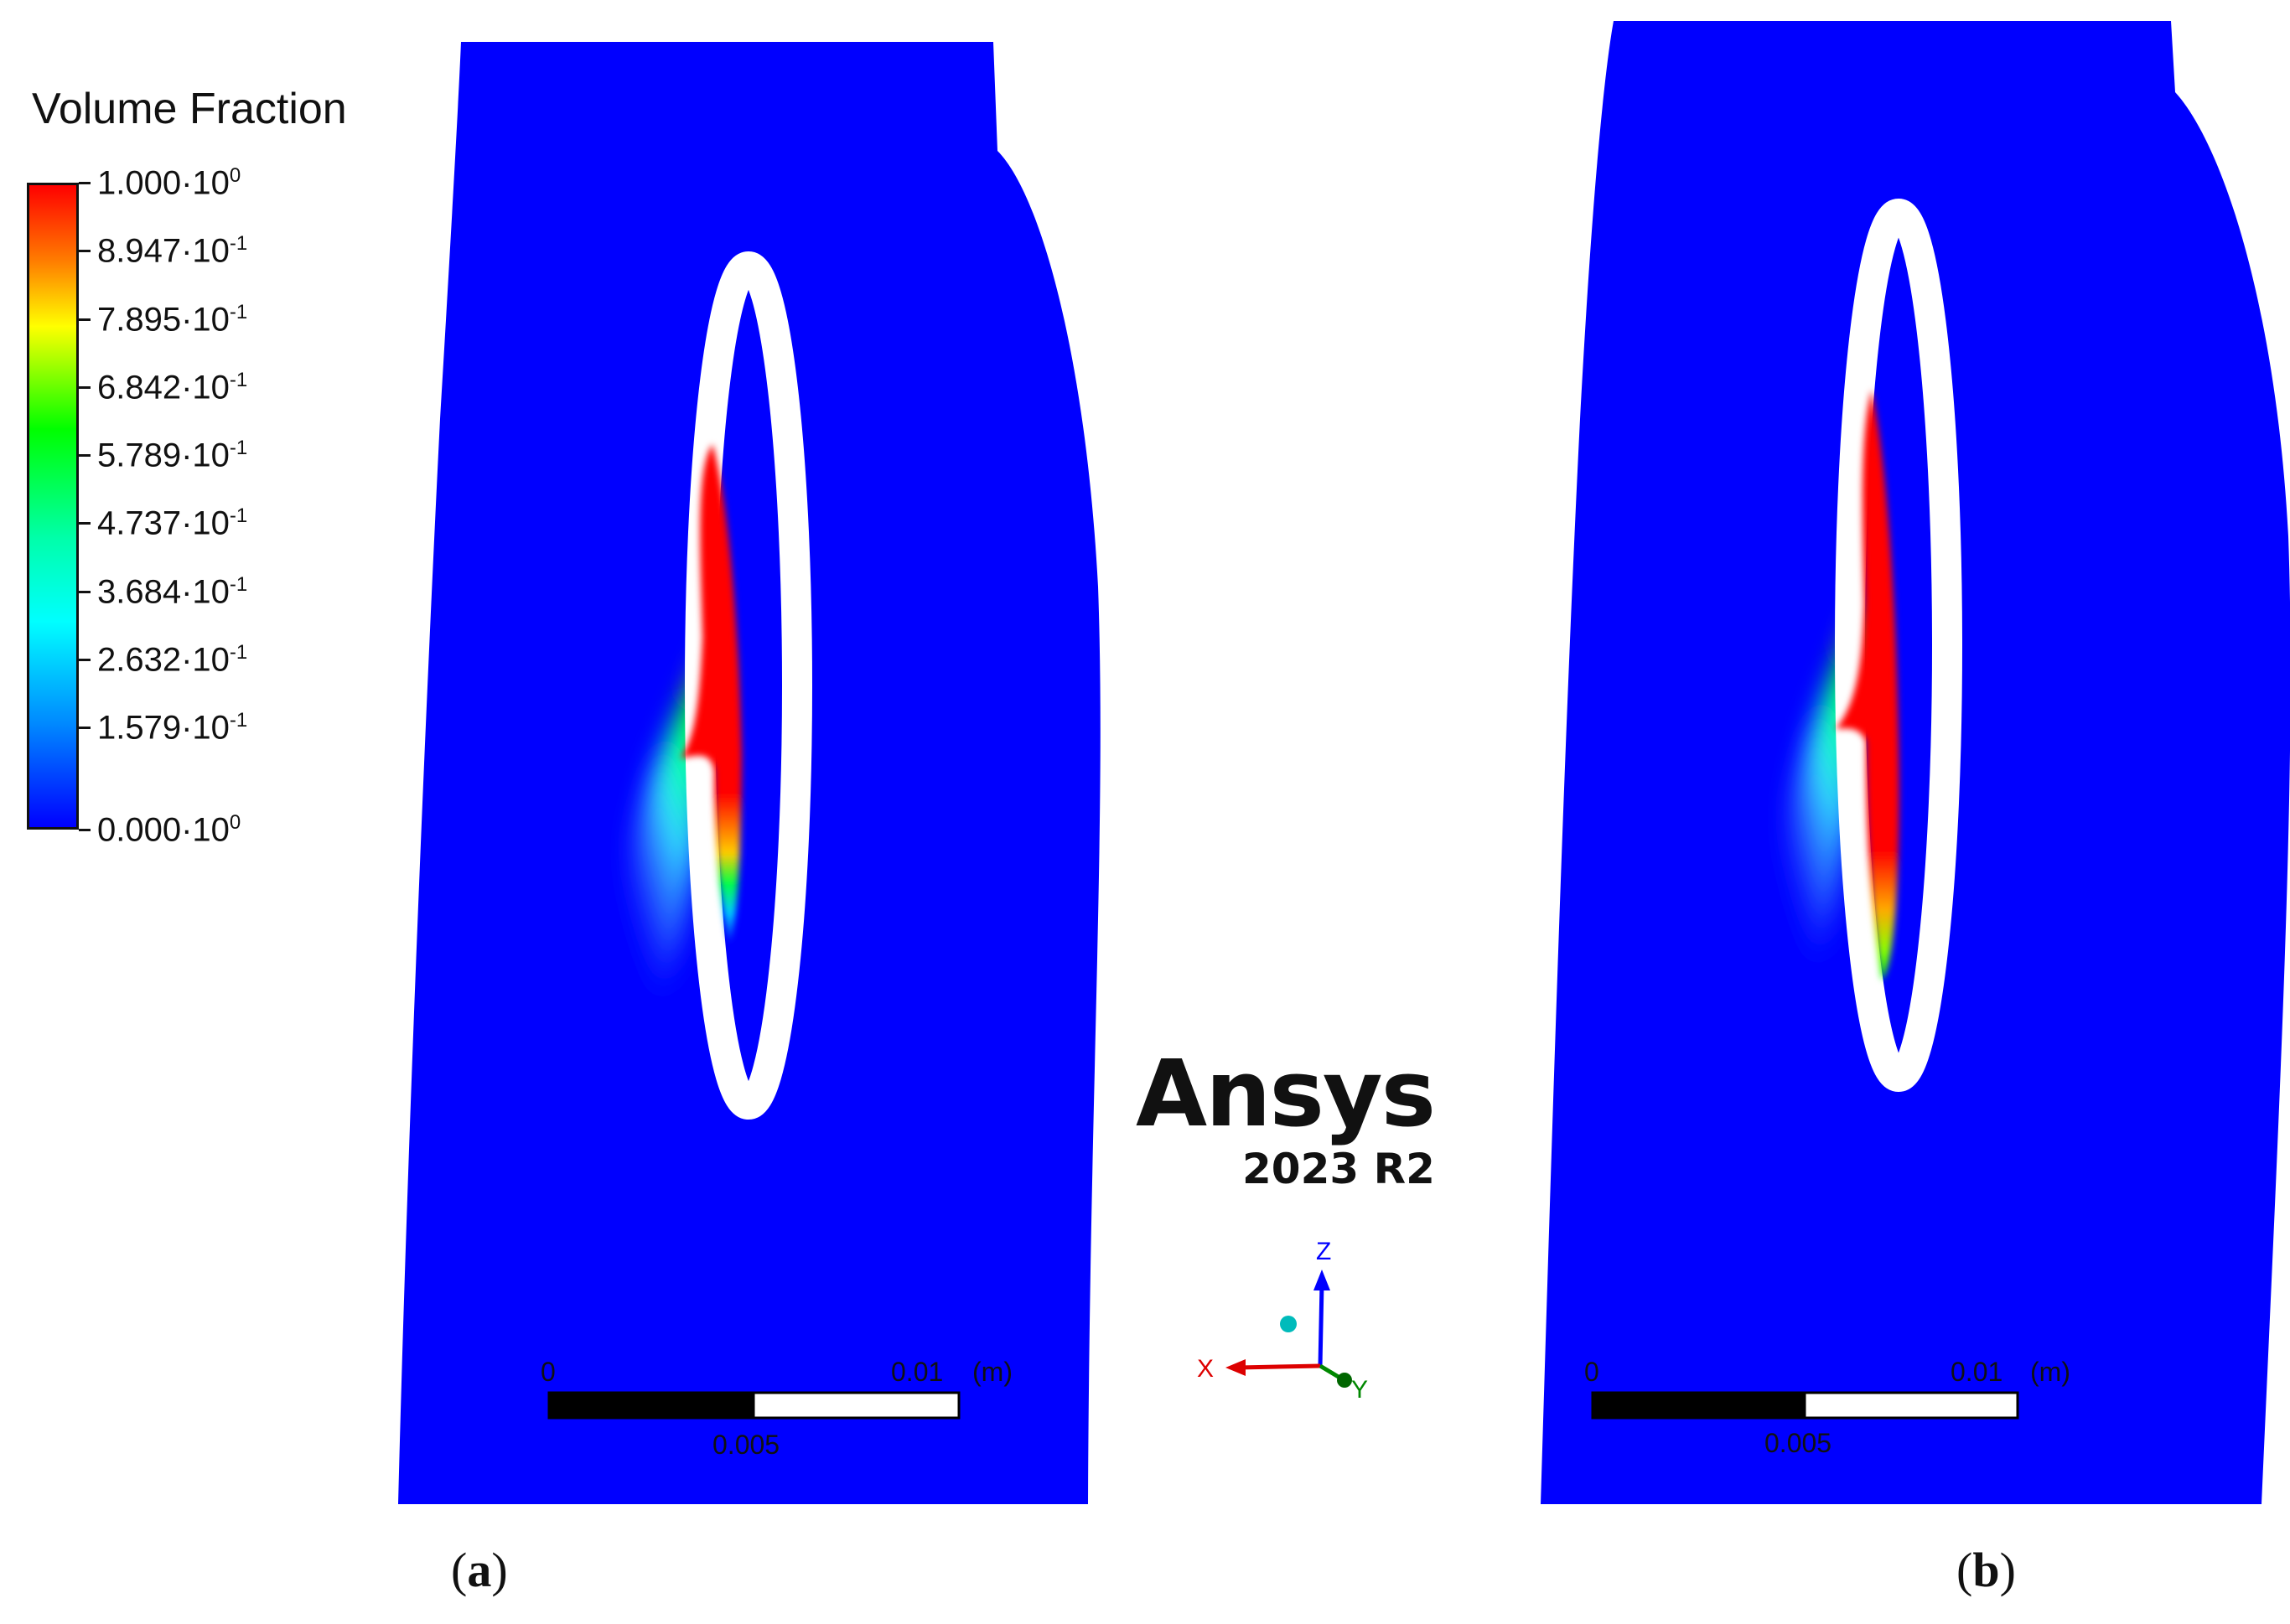  Describe the element at coordinates (746, 1445) in the screenshot. I see `scale-a-mid: 0.005` at that location.